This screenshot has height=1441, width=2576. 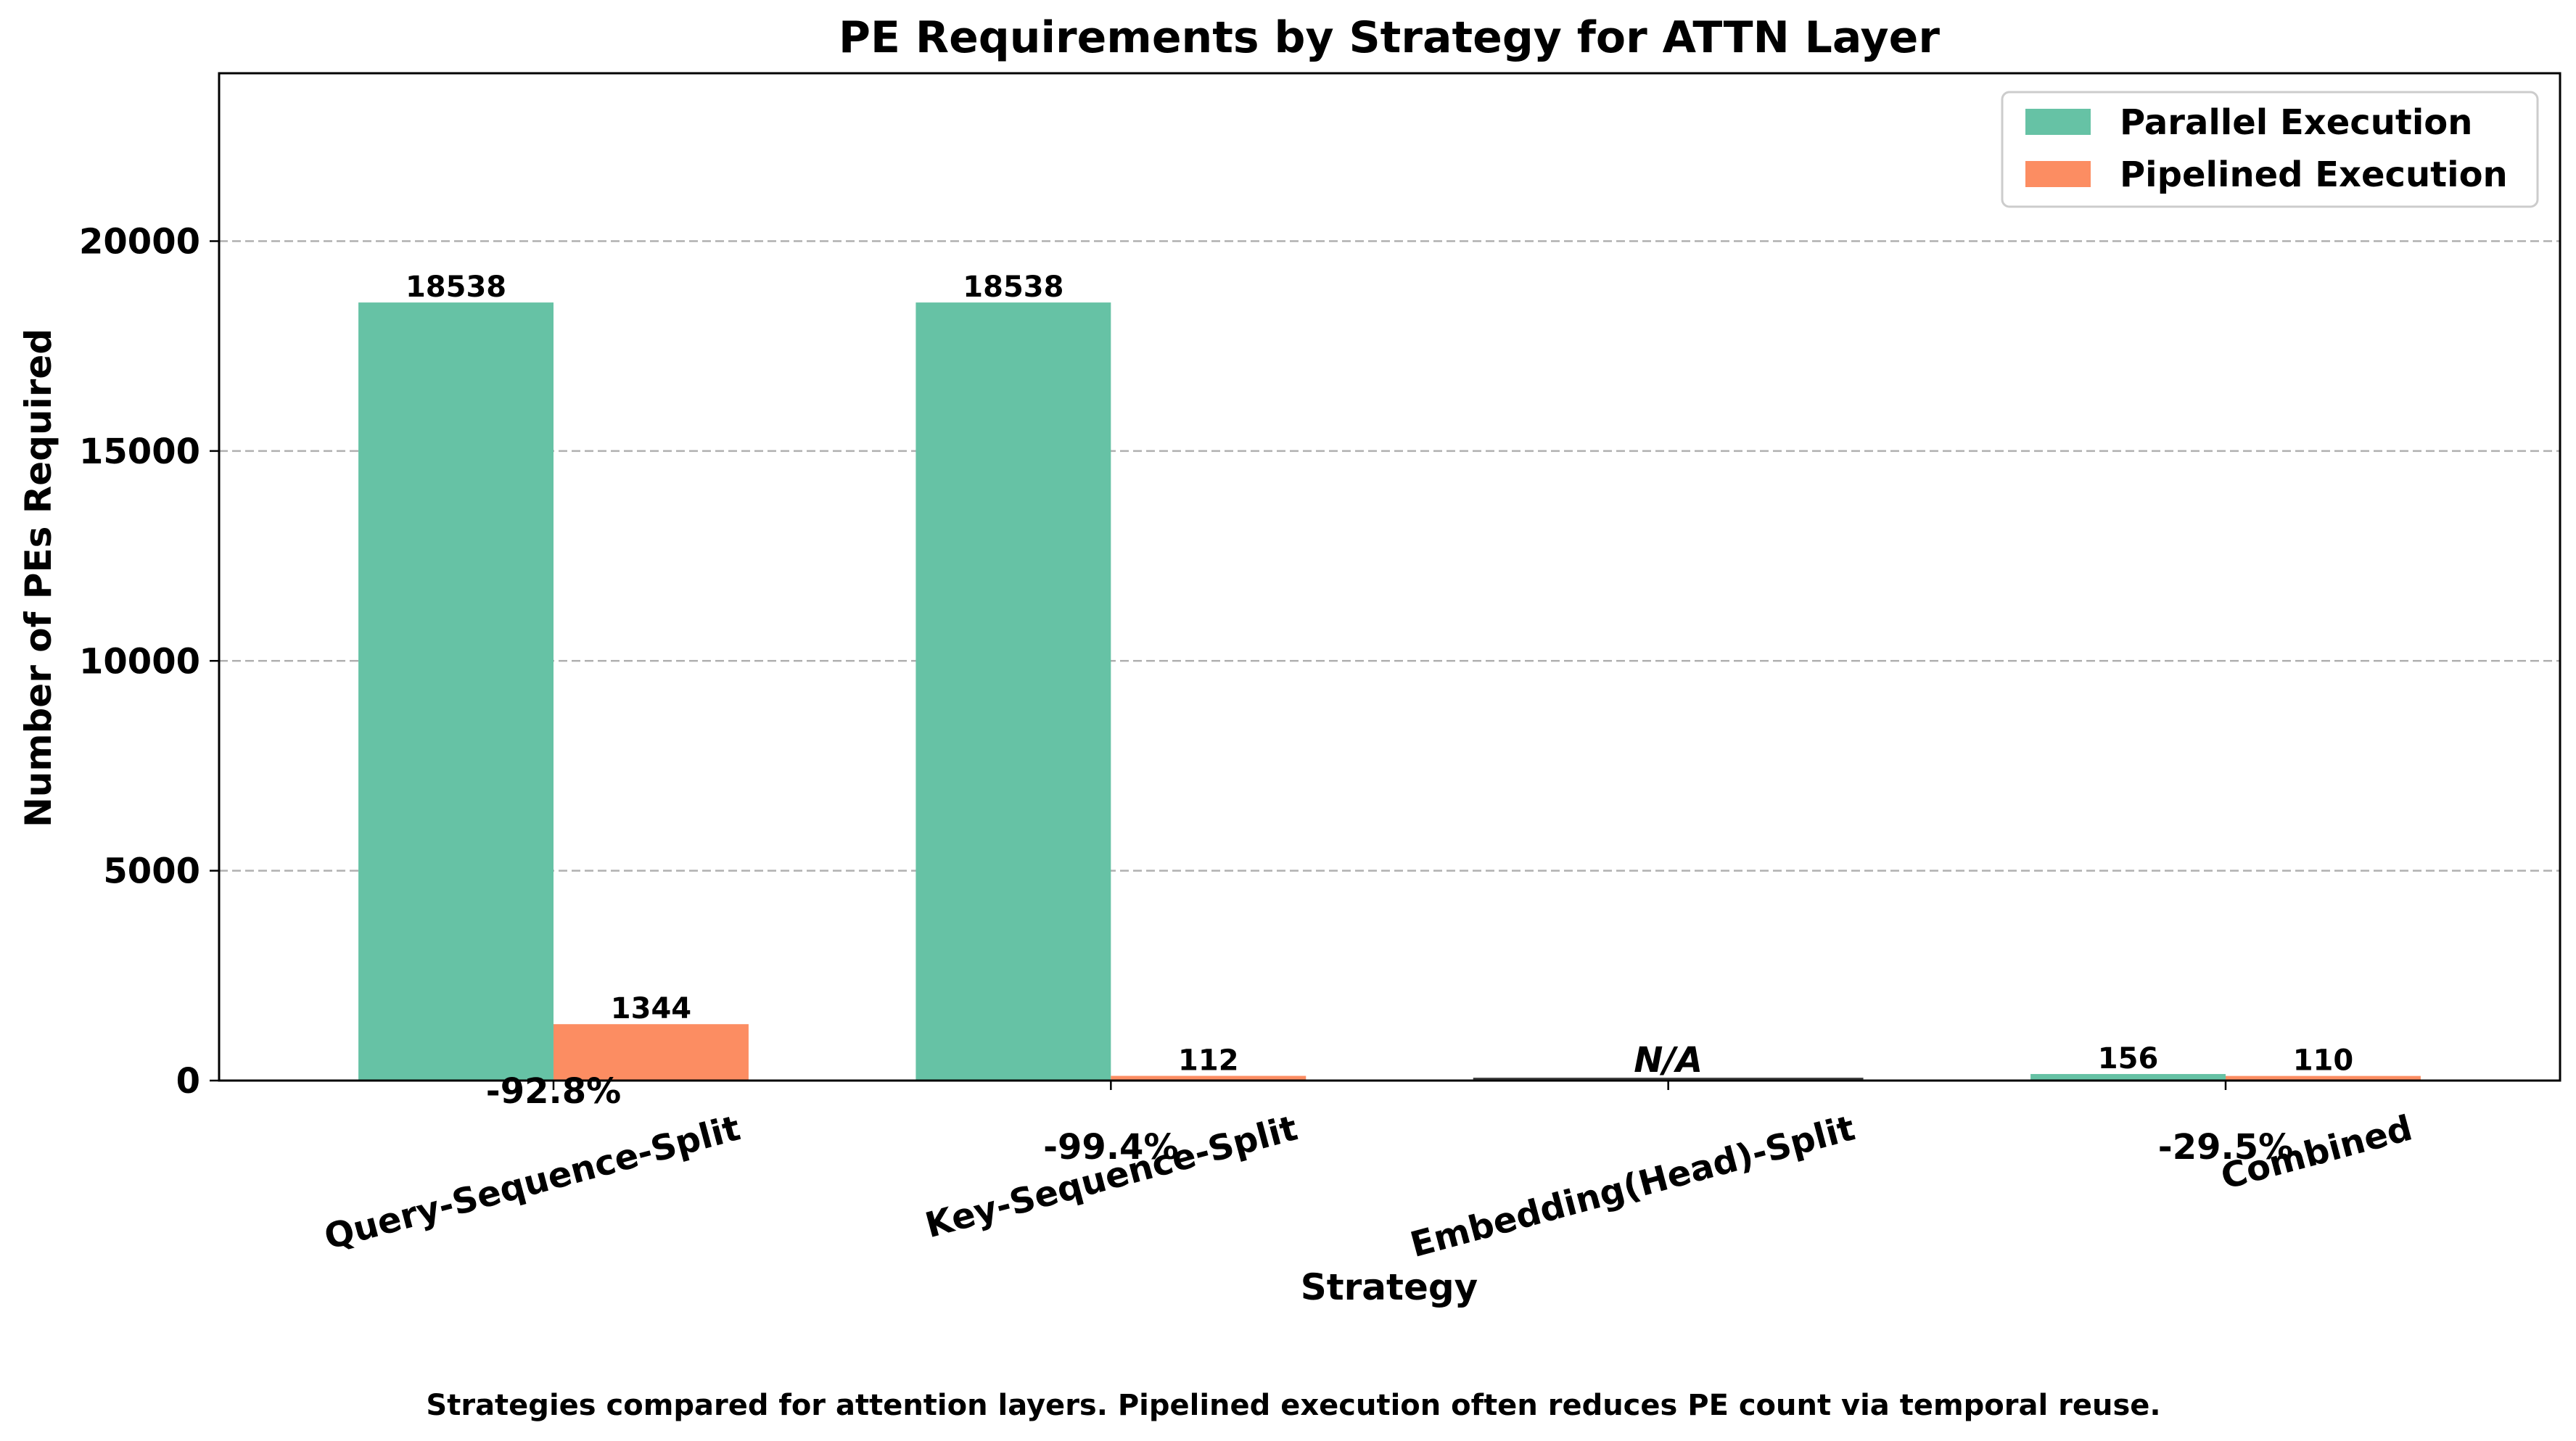 What do you see at coordinates (1110, 1147) in the screenshot?
I see `reduction-label: -99.4%` at bounding box center [1110, 1147].